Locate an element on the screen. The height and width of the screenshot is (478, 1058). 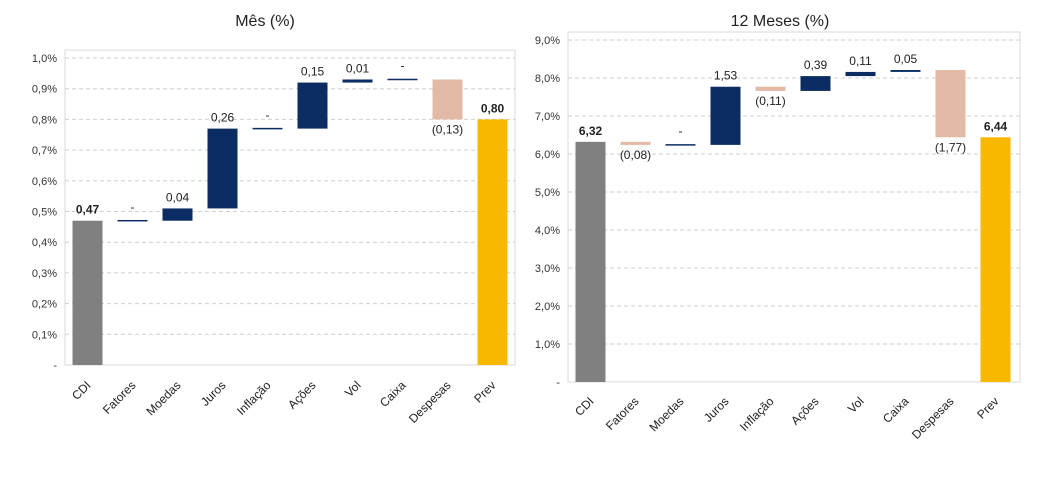
data-label: 1,53 is located at coordinates (726, 76).